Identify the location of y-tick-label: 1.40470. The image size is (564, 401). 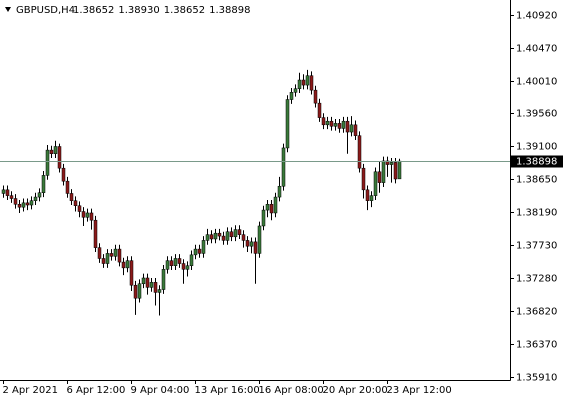
(536, 49).